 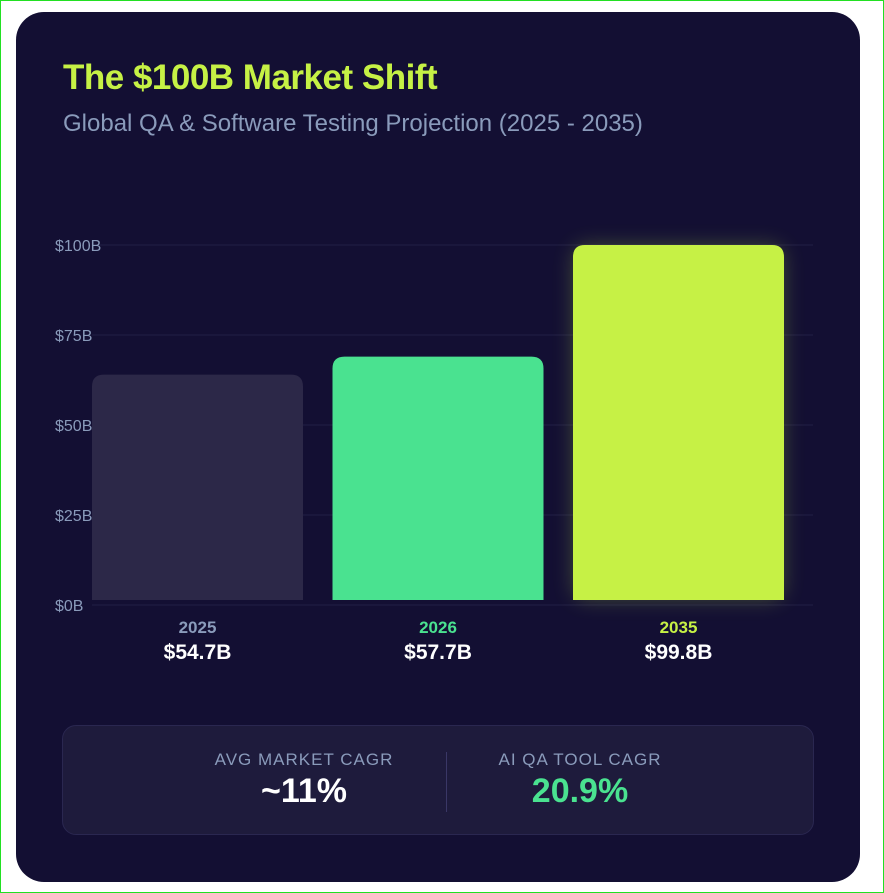 What do you see at coordinates (78, 246) in the screenshot?
I see `y-tick-label: $100B` at bounding box center [78, 246].